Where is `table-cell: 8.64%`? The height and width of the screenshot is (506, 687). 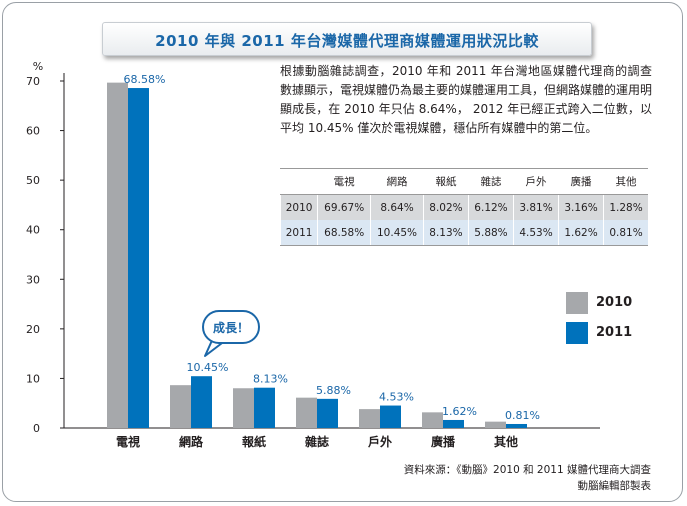 table-cell: 8.64% is located at coordinates (397, 207).